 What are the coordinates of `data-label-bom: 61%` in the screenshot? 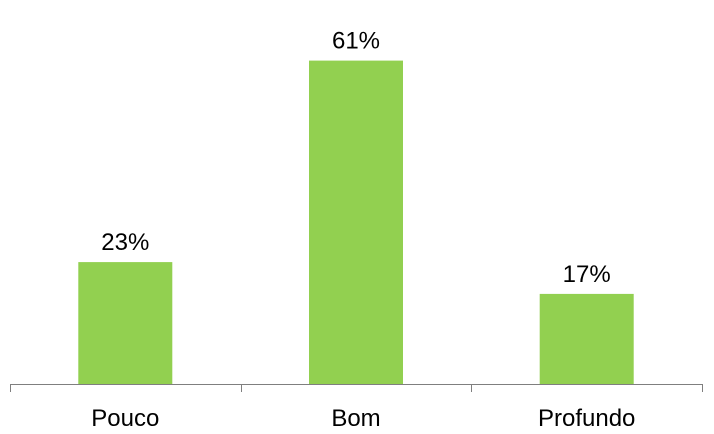 It's located at (356, 41).